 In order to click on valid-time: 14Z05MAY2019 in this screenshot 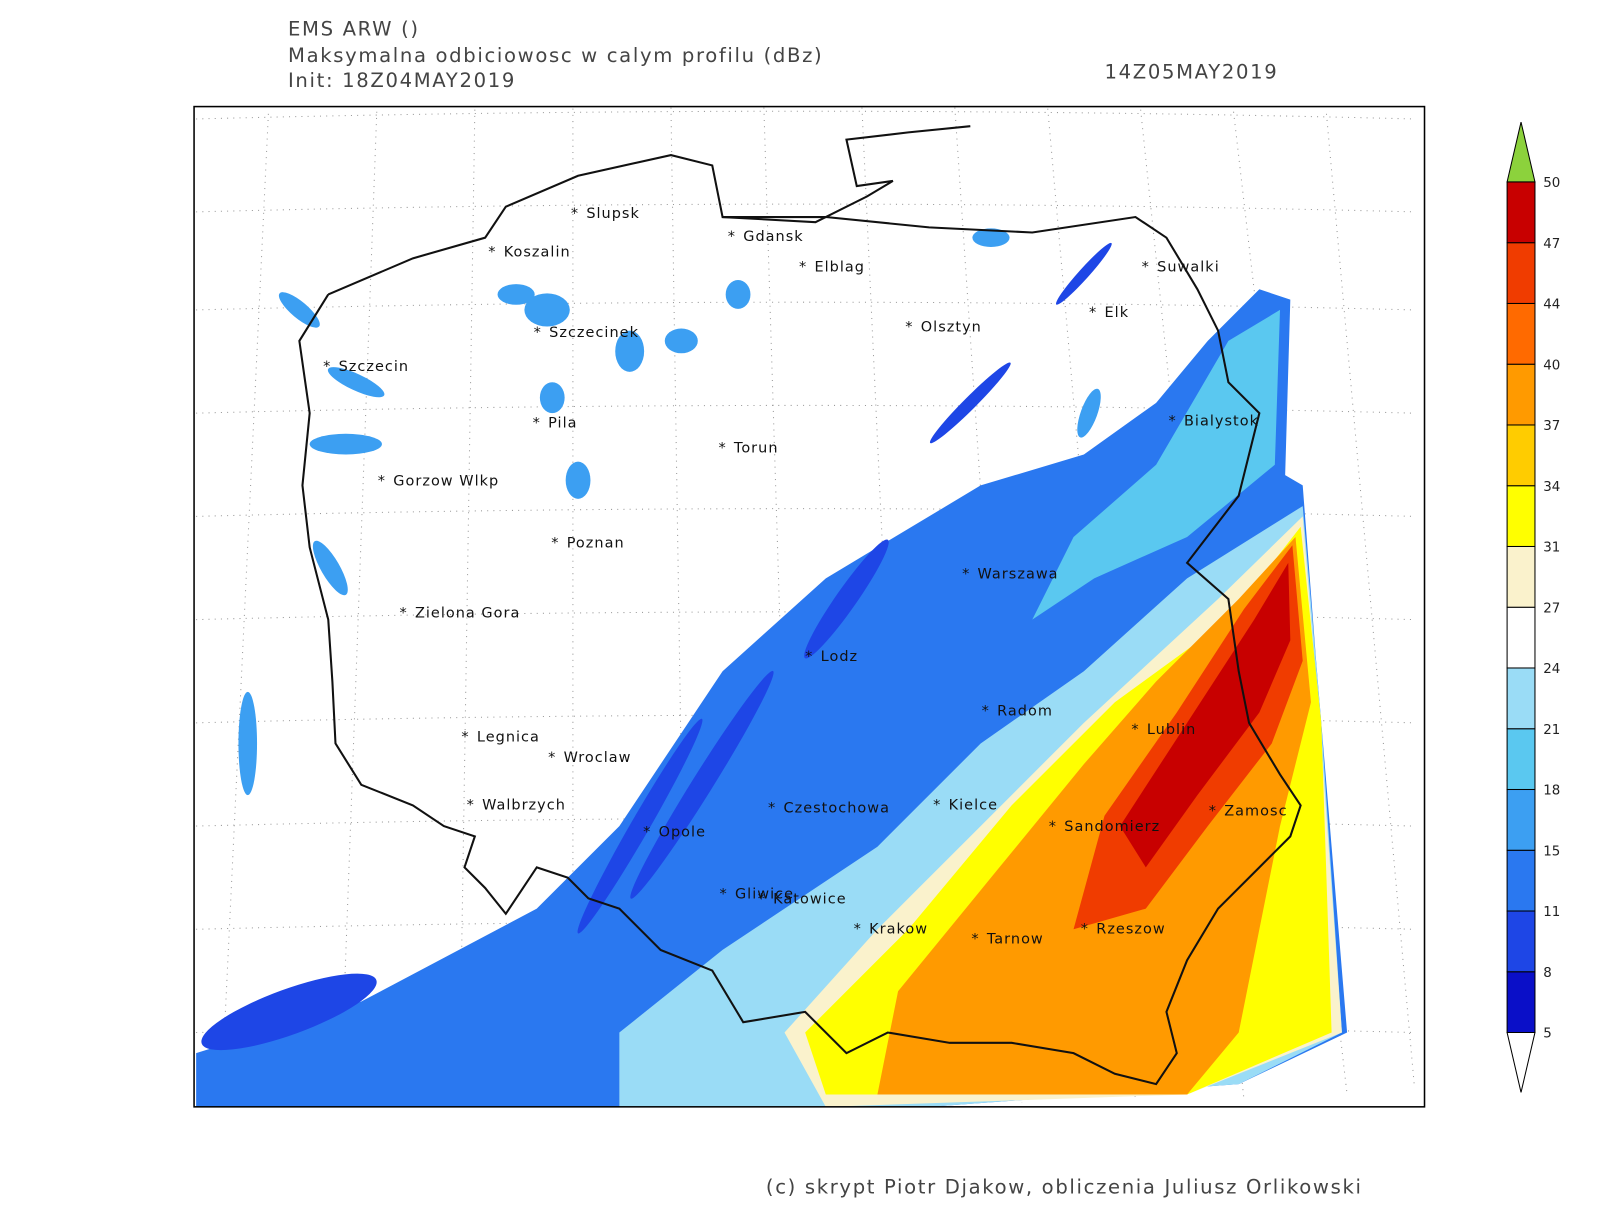, I will do `click(1192, 72)`.